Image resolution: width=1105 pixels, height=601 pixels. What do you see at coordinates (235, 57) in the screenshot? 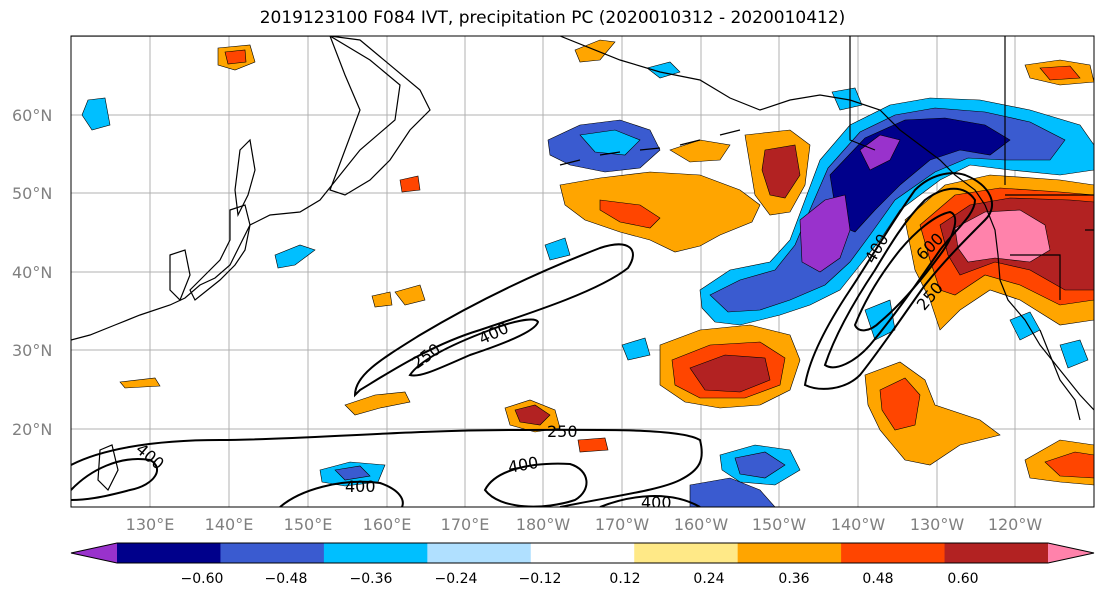
I see `pc-region-western-blob-1-core` at bounding box center [235, 57].